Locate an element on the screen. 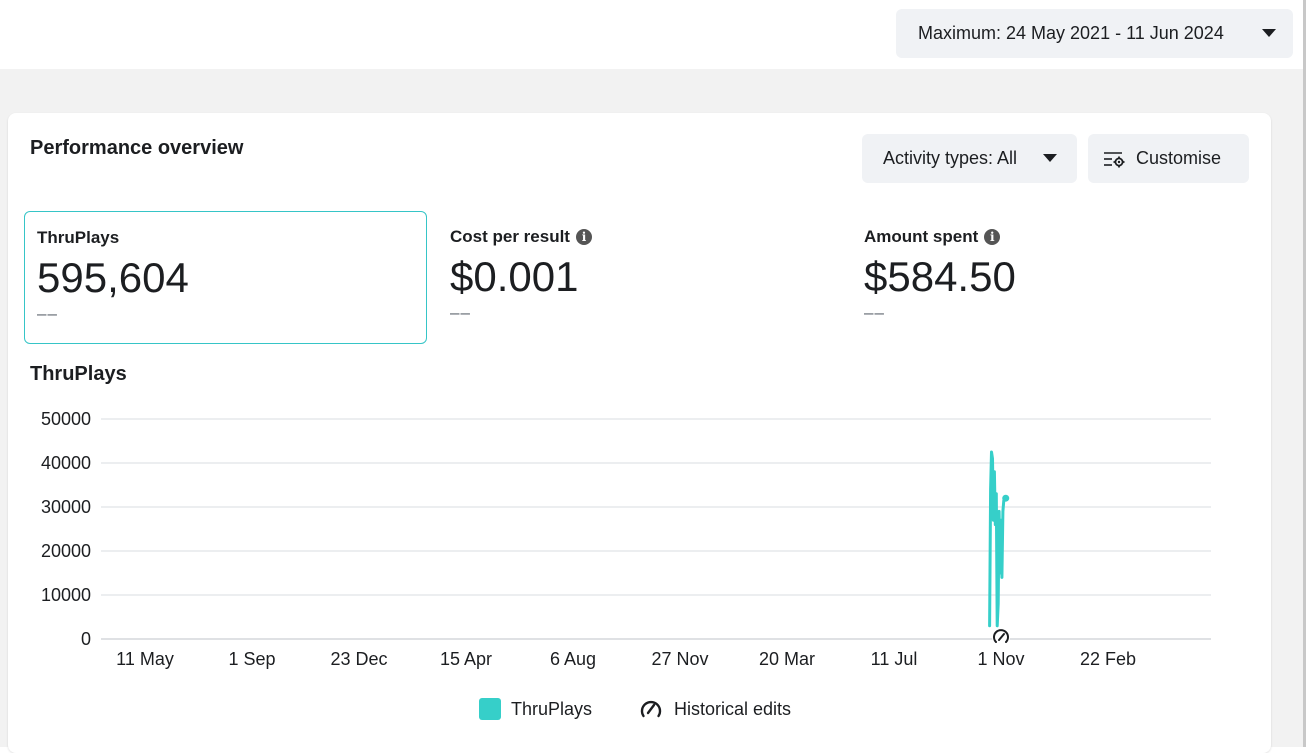 The image size is (1306, 753). customise-settings-icon is located at coordinates (1114, 159).